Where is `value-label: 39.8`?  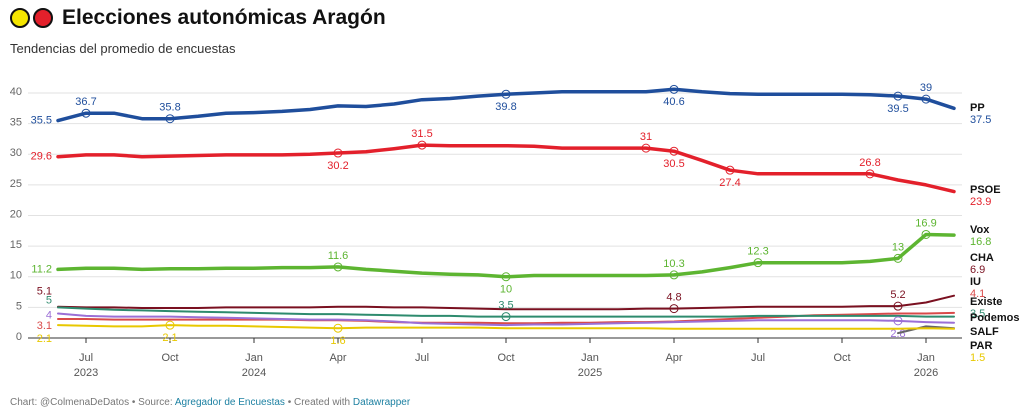
value-label: 39.8 is located at coordinates (505, 107).